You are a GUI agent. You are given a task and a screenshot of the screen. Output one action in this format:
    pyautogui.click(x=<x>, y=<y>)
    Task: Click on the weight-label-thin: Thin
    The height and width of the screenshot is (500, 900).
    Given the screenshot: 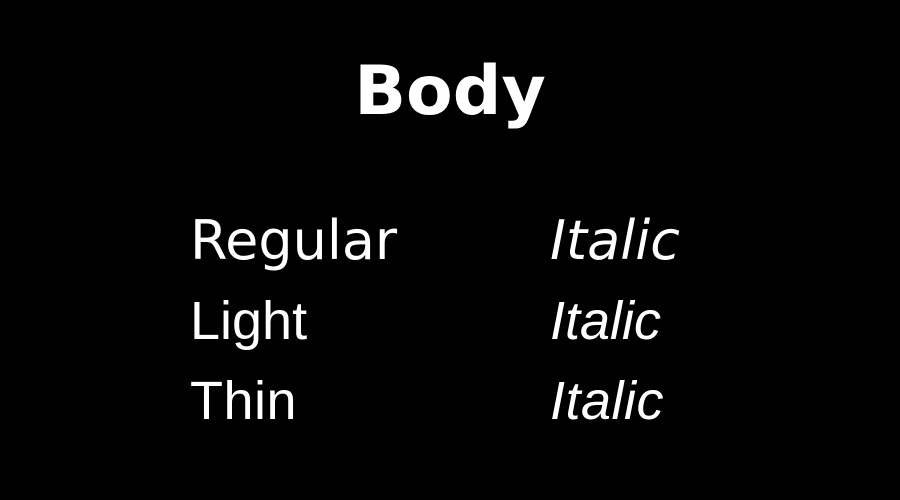 What is the action you would take?
    pyautogui.click(x=244, y=401)
    